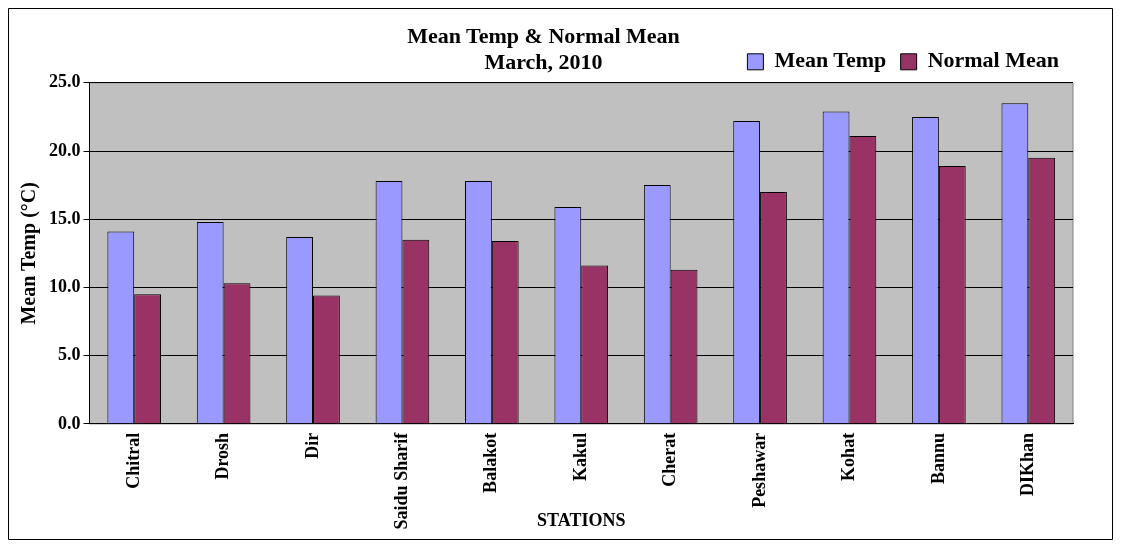 The image size is (1123, 550). What do you see at coordinates (69, 422) in the screenshot?
I see `y-tick-label: 0.0` at bounding box center [69, 422].